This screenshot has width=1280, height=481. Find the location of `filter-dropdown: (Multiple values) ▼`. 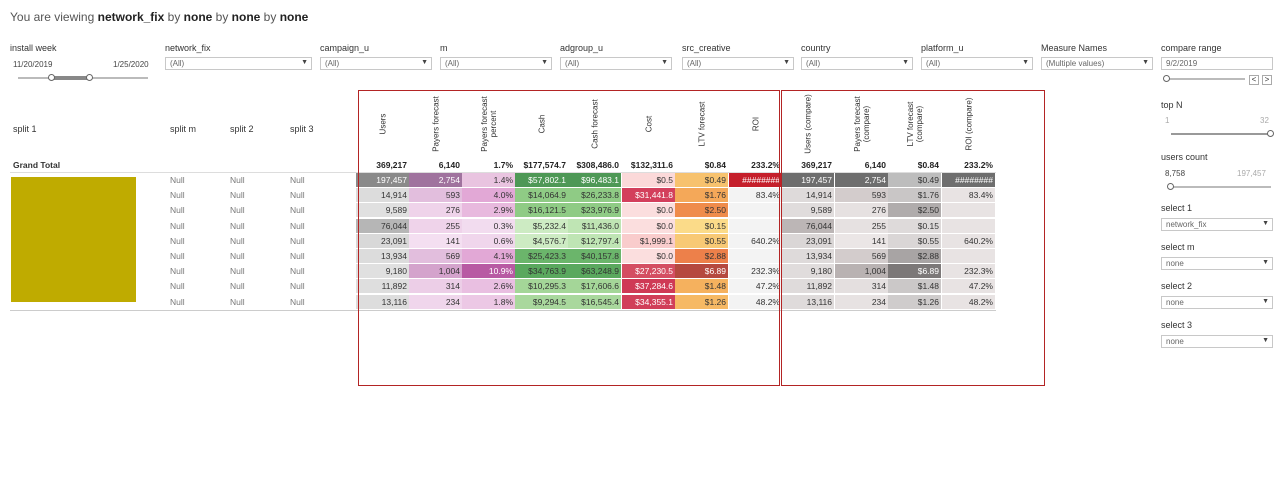

filter-dropdown: (Multiple values) ▼ is located at coordinates (1097, 63).